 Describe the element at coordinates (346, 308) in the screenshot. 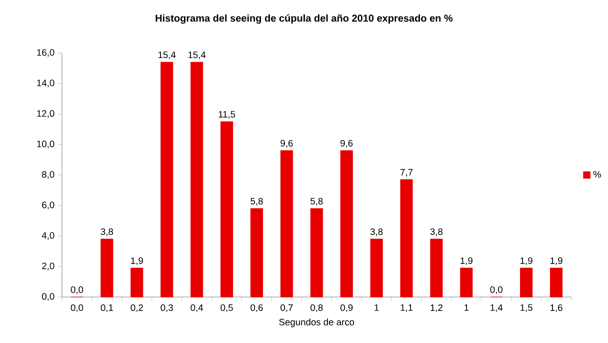

I see `x-tick-label: 0,9` at that location.